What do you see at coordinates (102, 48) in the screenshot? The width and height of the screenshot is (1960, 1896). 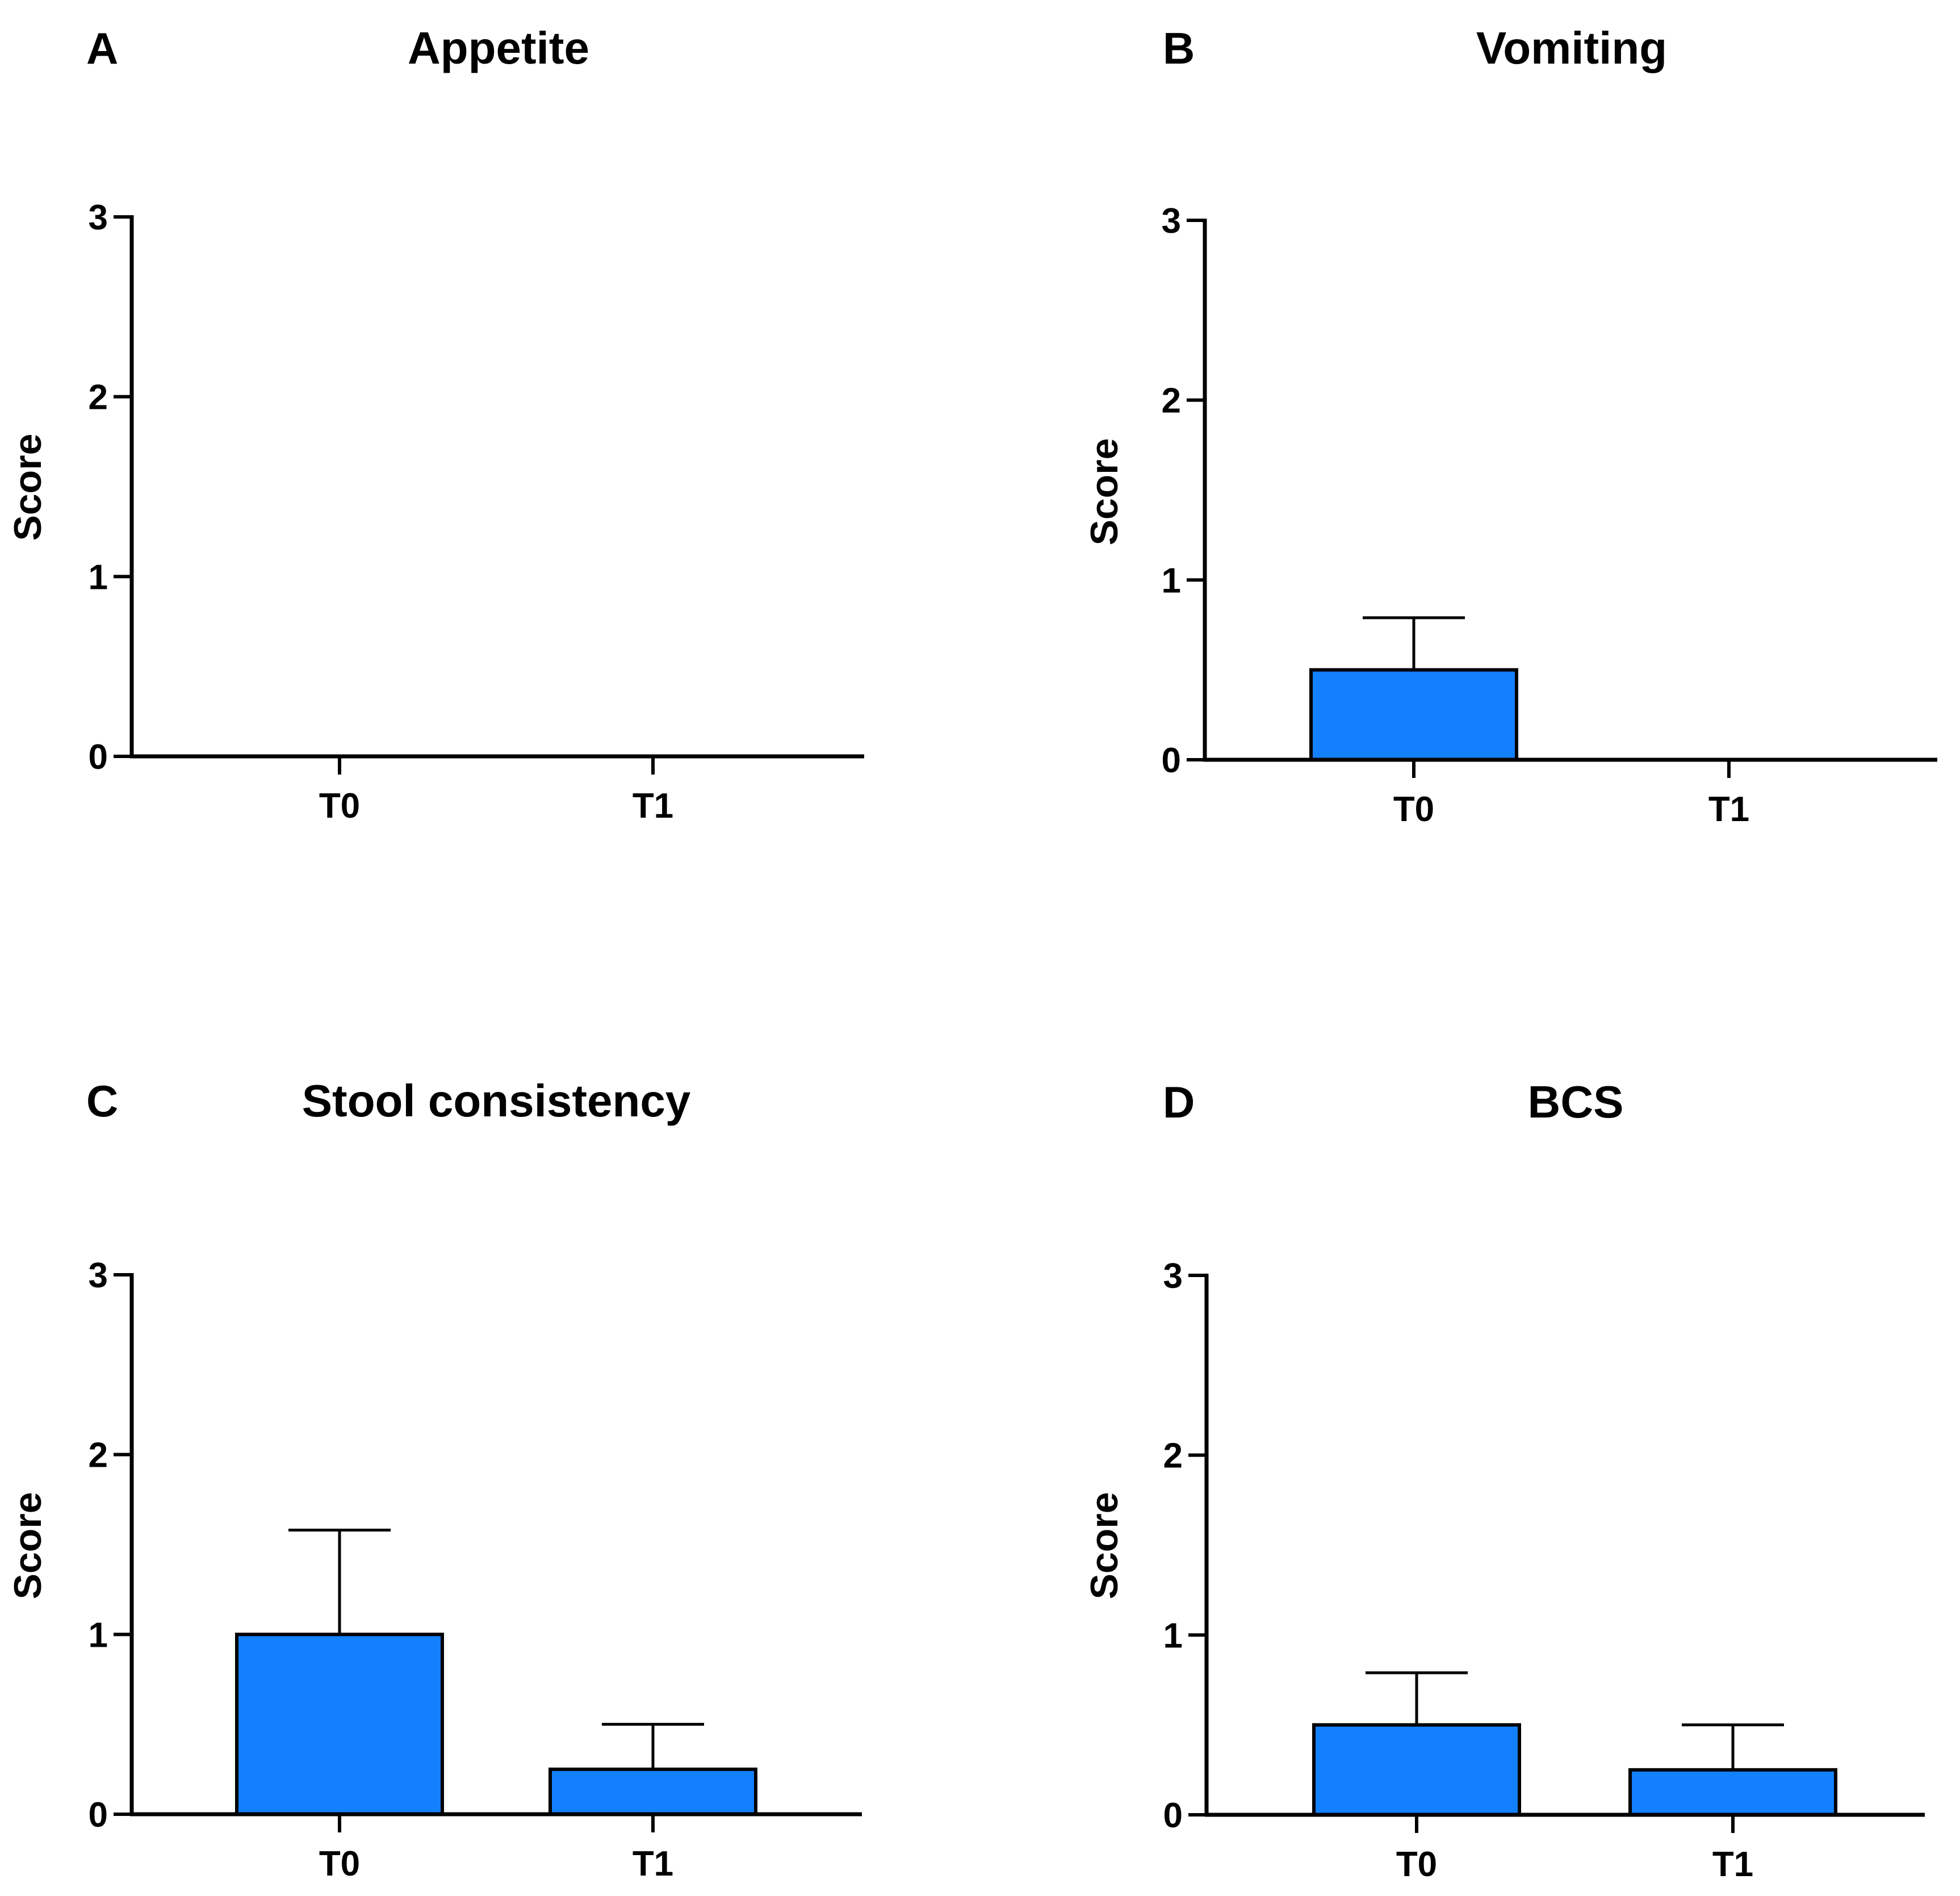 I see `panel-letter: A` at bounding box center [102, 48].